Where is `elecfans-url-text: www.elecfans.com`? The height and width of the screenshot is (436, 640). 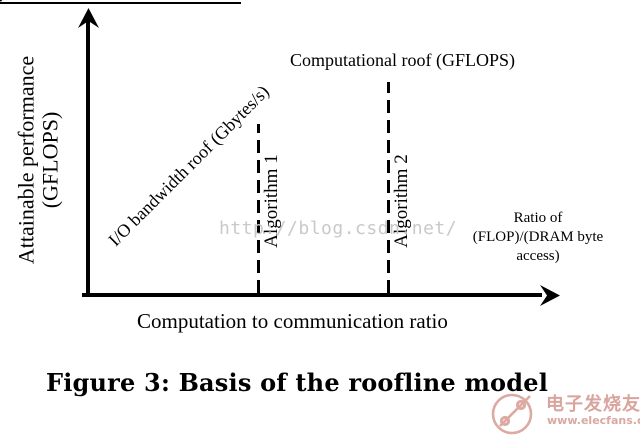 elecfans-url-text: www.elecfans.com is located at coordinates (593, 420).